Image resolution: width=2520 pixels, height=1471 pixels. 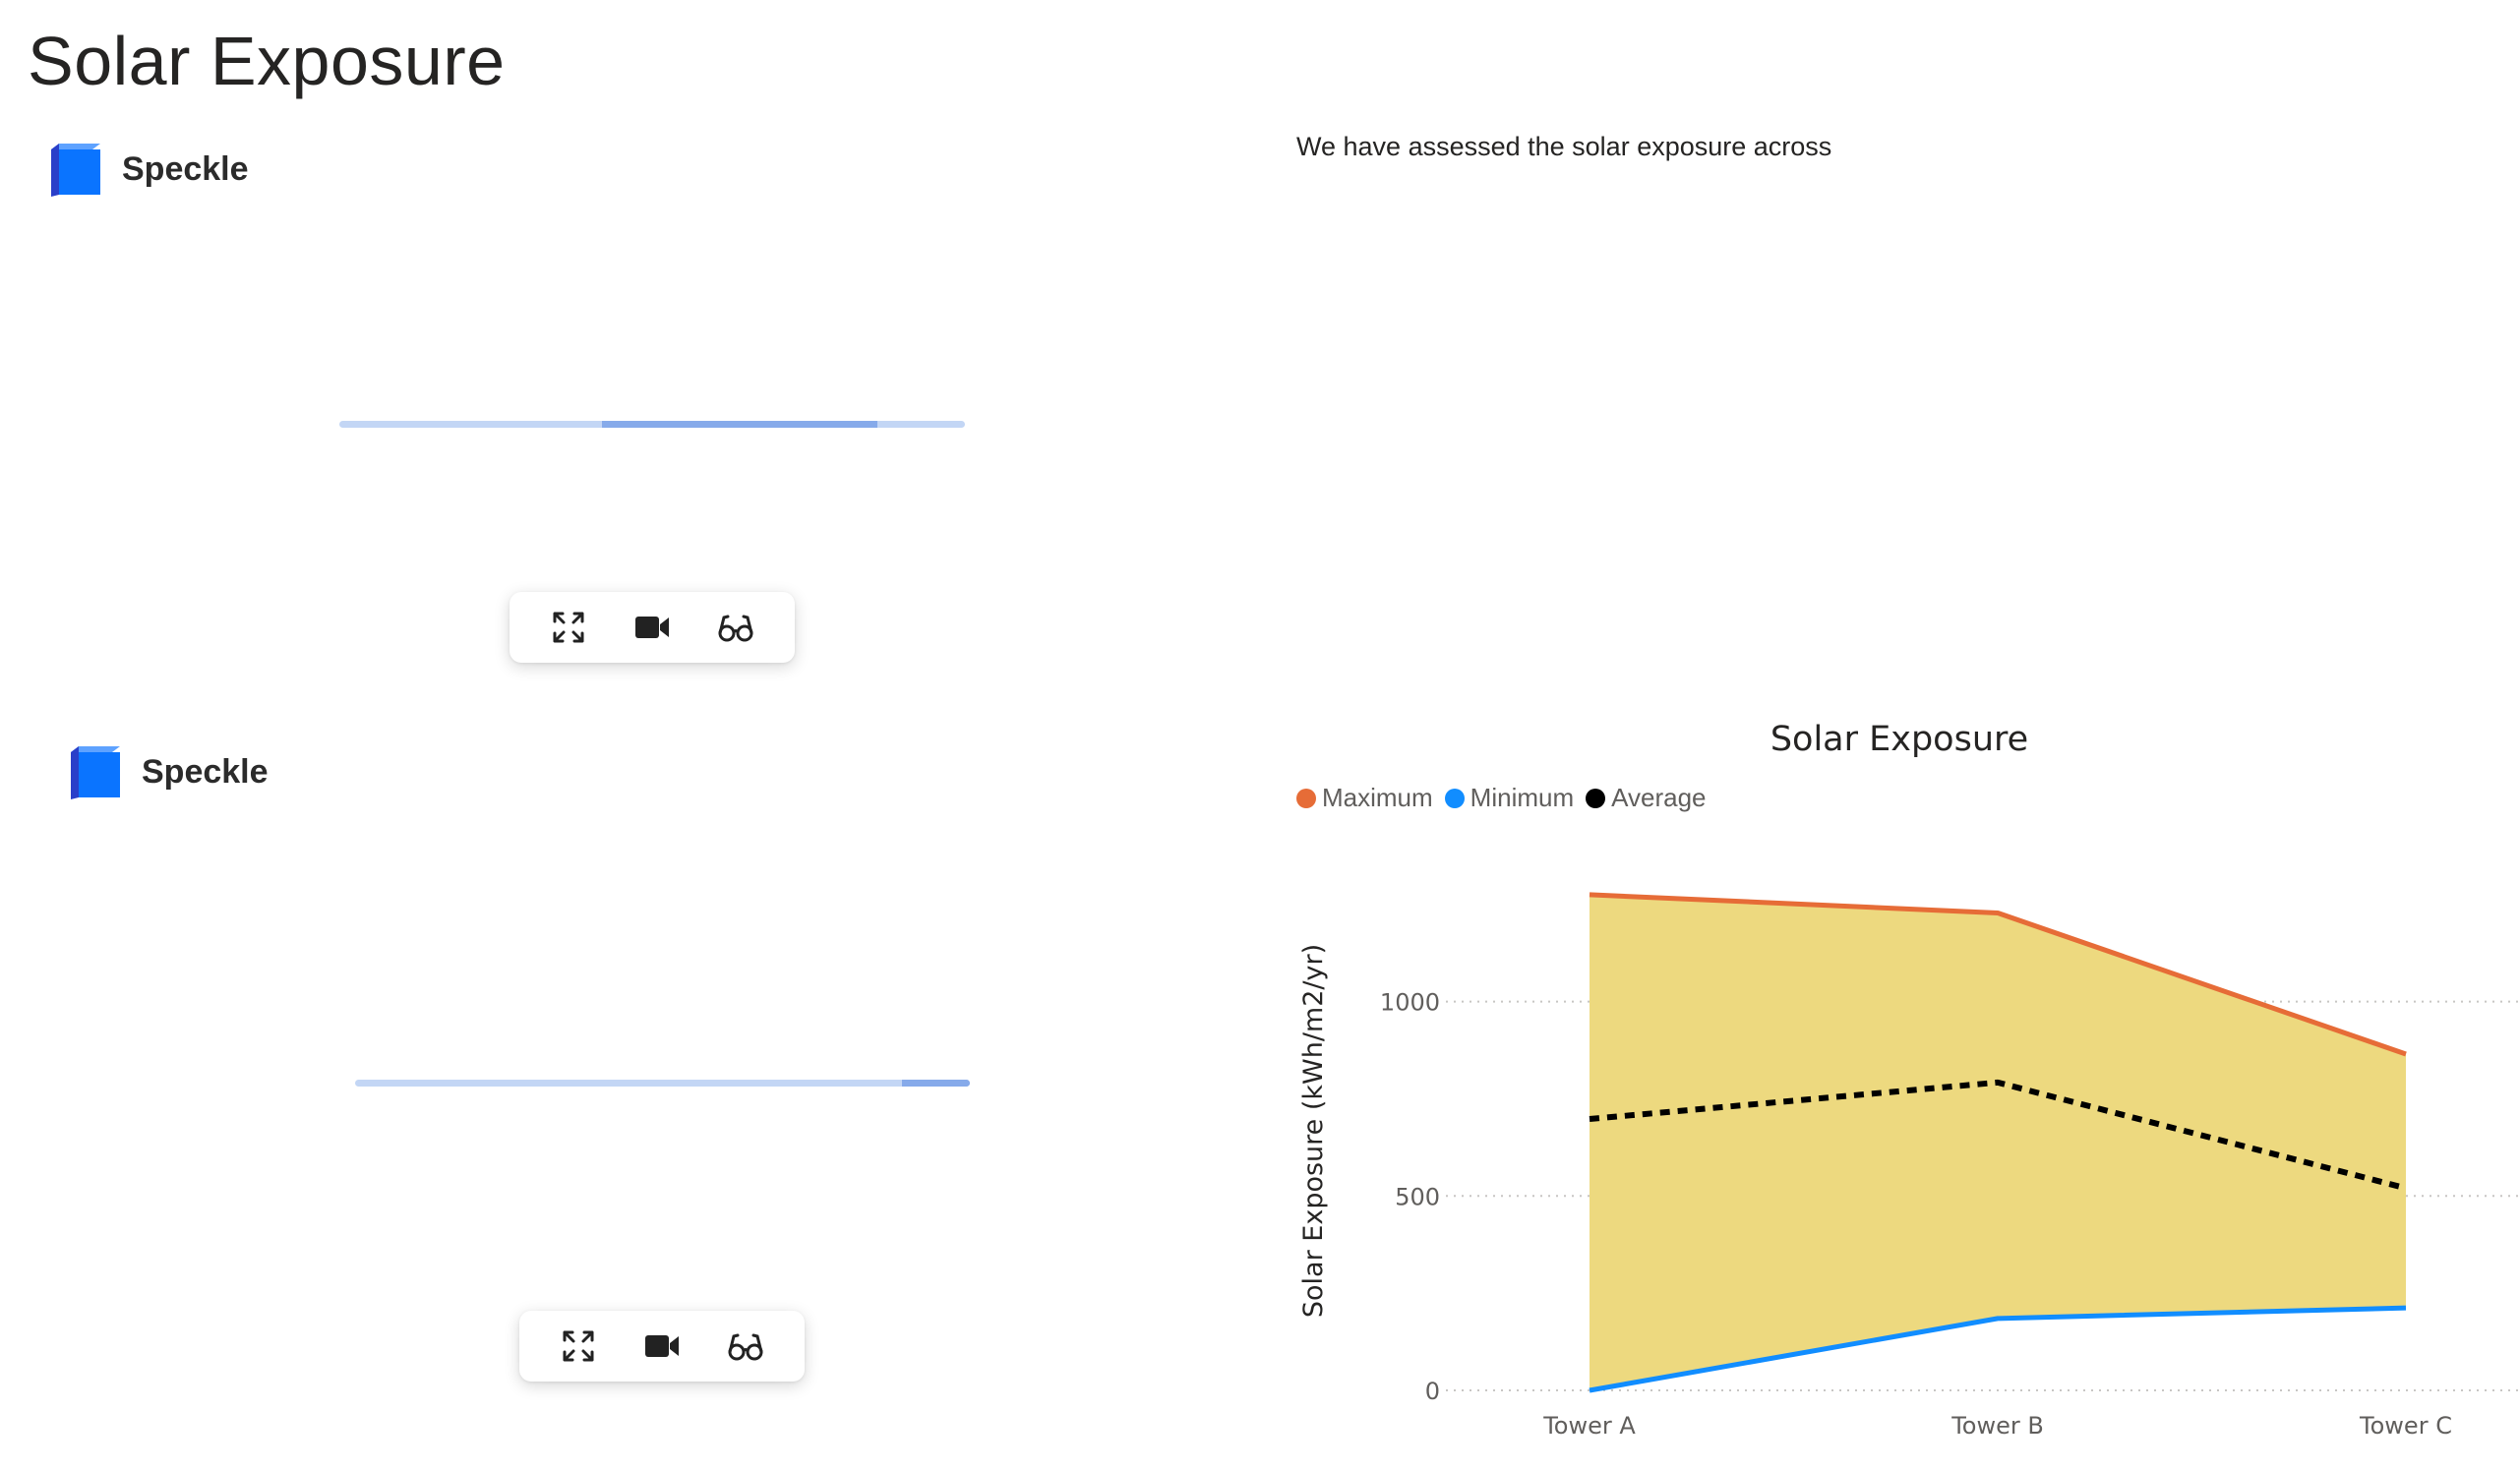 What do you see at coordinates (1659, 798) in the screenshot?
I see `legend-label-average: Average` at bounding box center [1659, 798].